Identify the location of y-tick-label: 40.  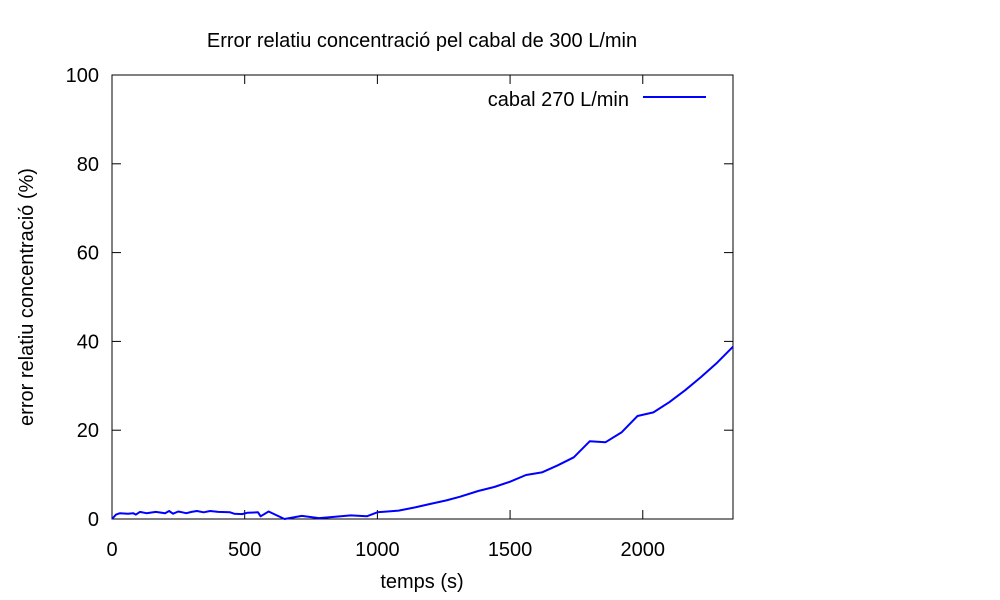
(88, 342).